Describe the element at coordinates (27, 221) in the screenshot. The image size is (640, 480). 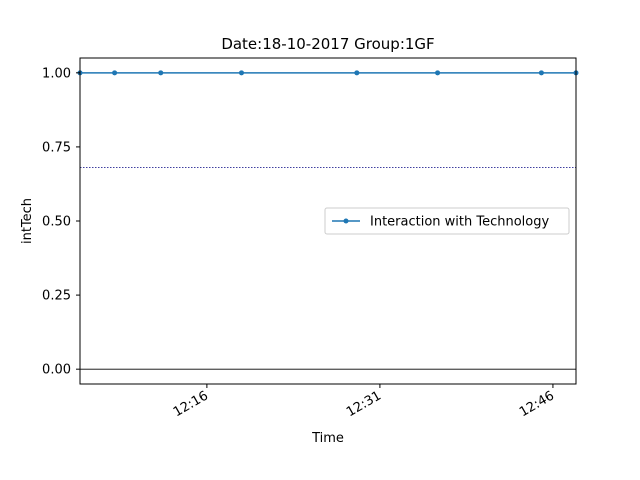
I see `y-axis-label: intTech` at that location.